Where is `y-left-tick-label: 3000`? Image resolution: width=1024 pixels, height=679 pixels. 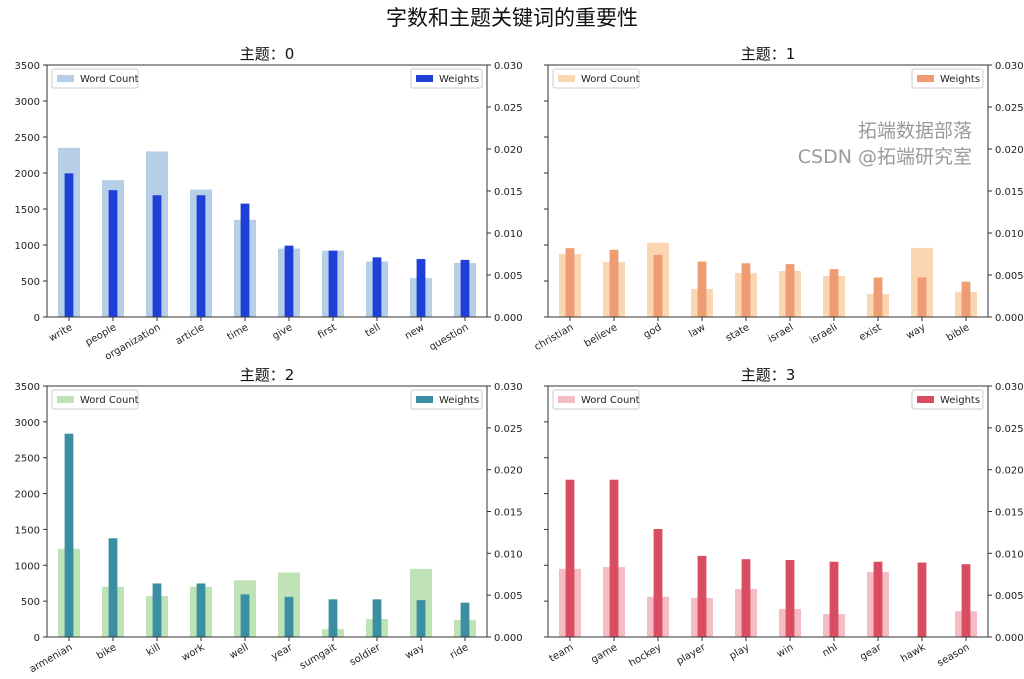 y-left-tick-label: 3000 is located at coordinates (27, 423).